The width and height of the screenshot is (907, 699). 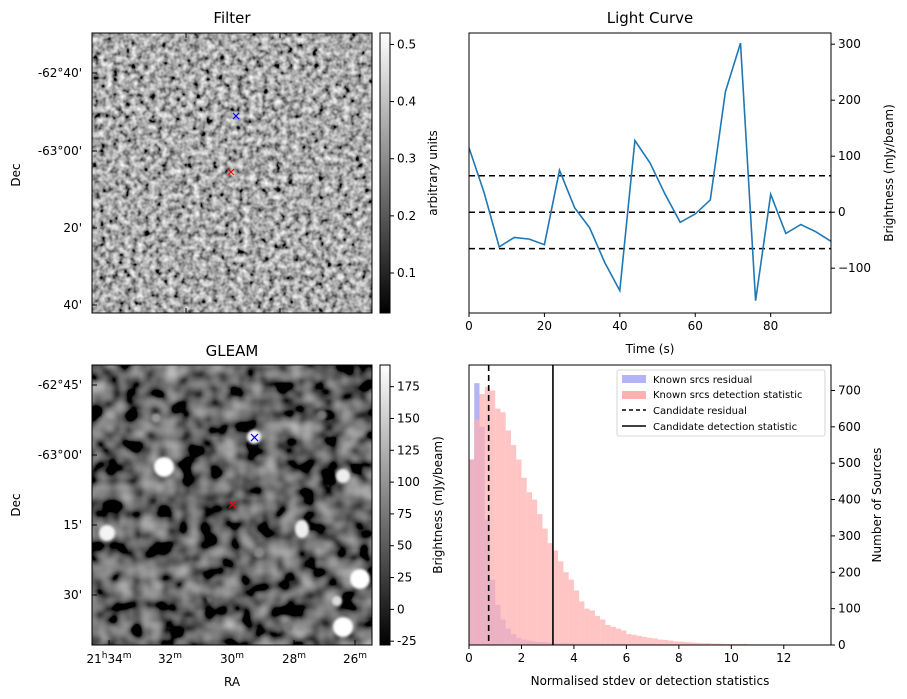 What do you see at coordinates (16, 174) in the screenshot?
I see `filter-ylabel: Dec` at bounding box center [16, 174].